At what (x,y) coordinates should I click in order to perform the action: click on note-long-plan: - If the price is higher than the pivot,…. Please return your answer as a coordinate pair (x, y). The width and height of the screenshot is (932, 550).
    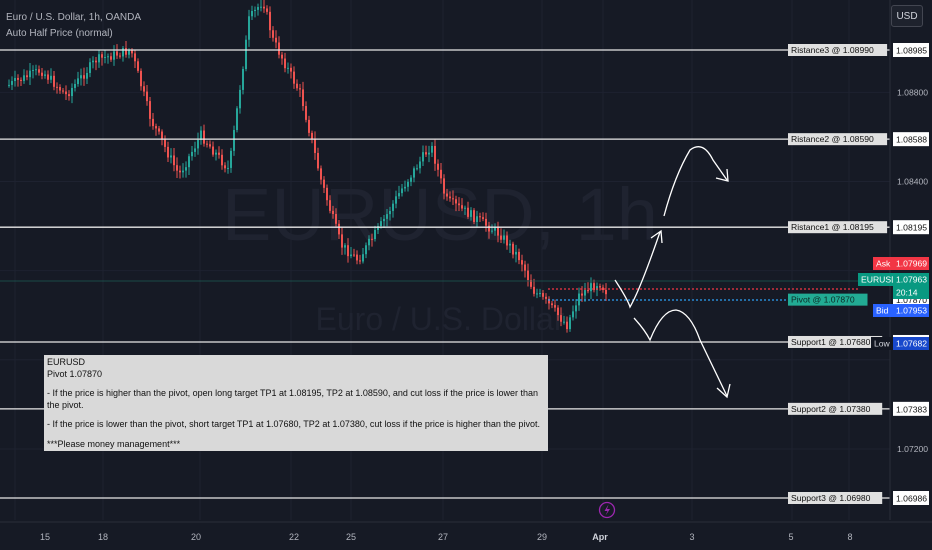
    Looking at the image, I should click on (292, 399).